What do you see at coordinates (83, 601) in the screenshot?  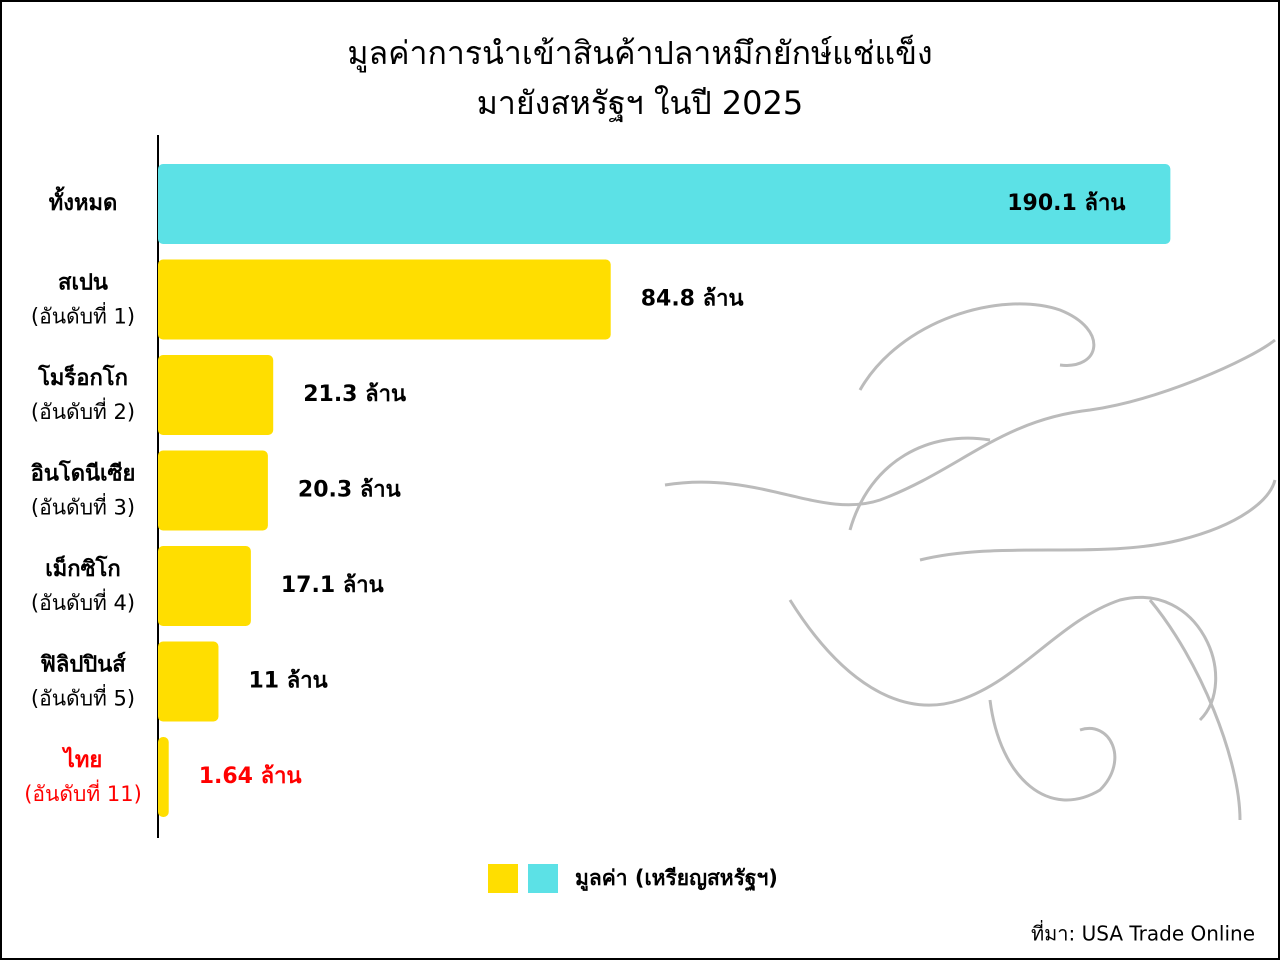 I see `category-rank: (อันดับที่ 4)` at bounding box center [83, 601].